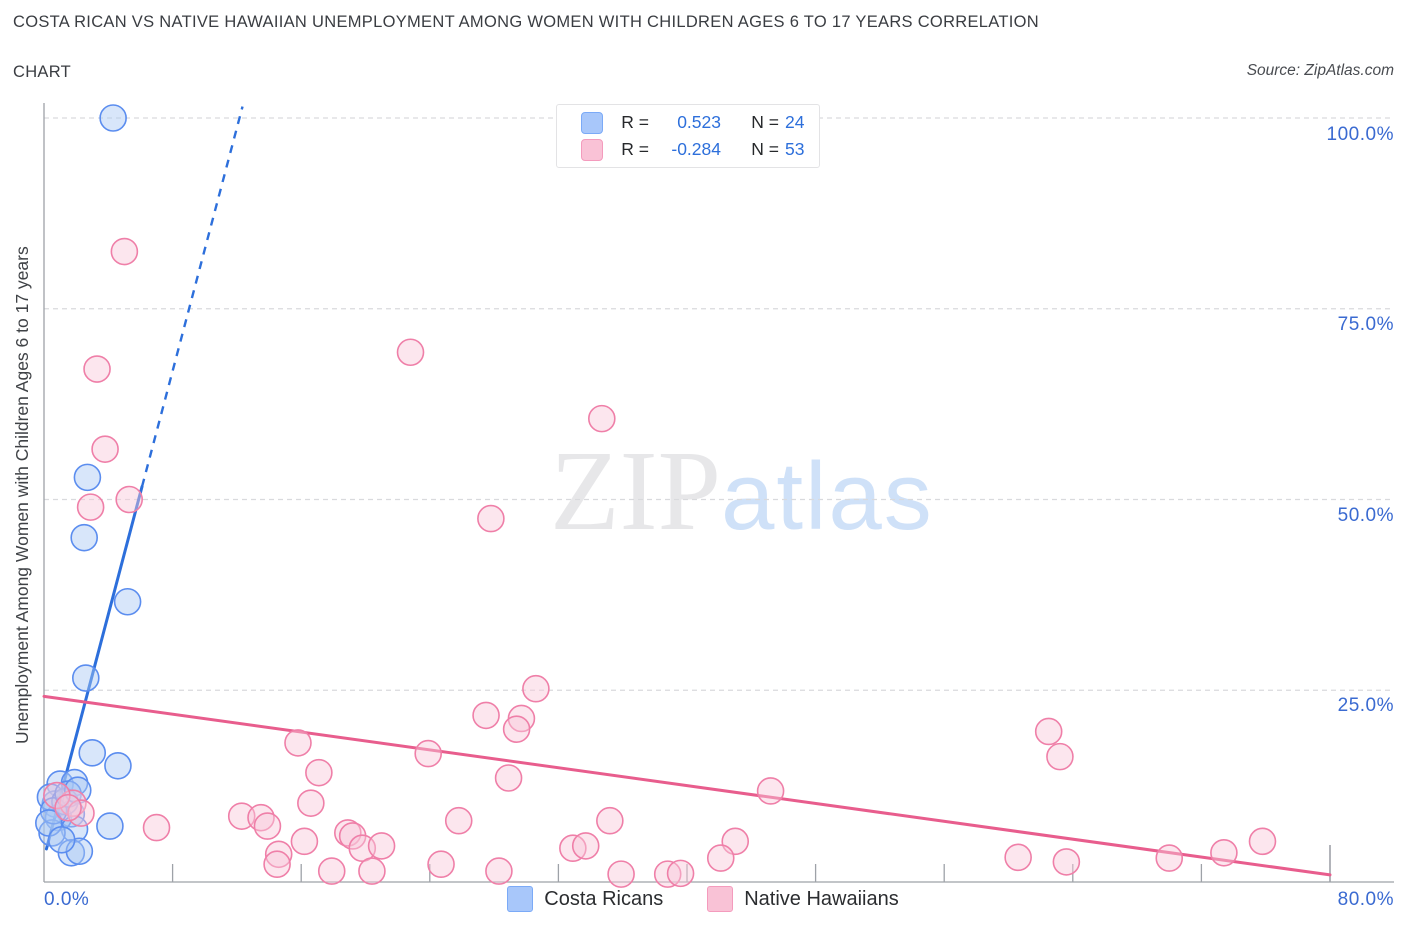 This screenshot has height=930, width=1406. What do you see at coordinates (795, 149) in the screenshot?
I see `n-value-native-hawaiian: 53` at bounding box center [795, 149].